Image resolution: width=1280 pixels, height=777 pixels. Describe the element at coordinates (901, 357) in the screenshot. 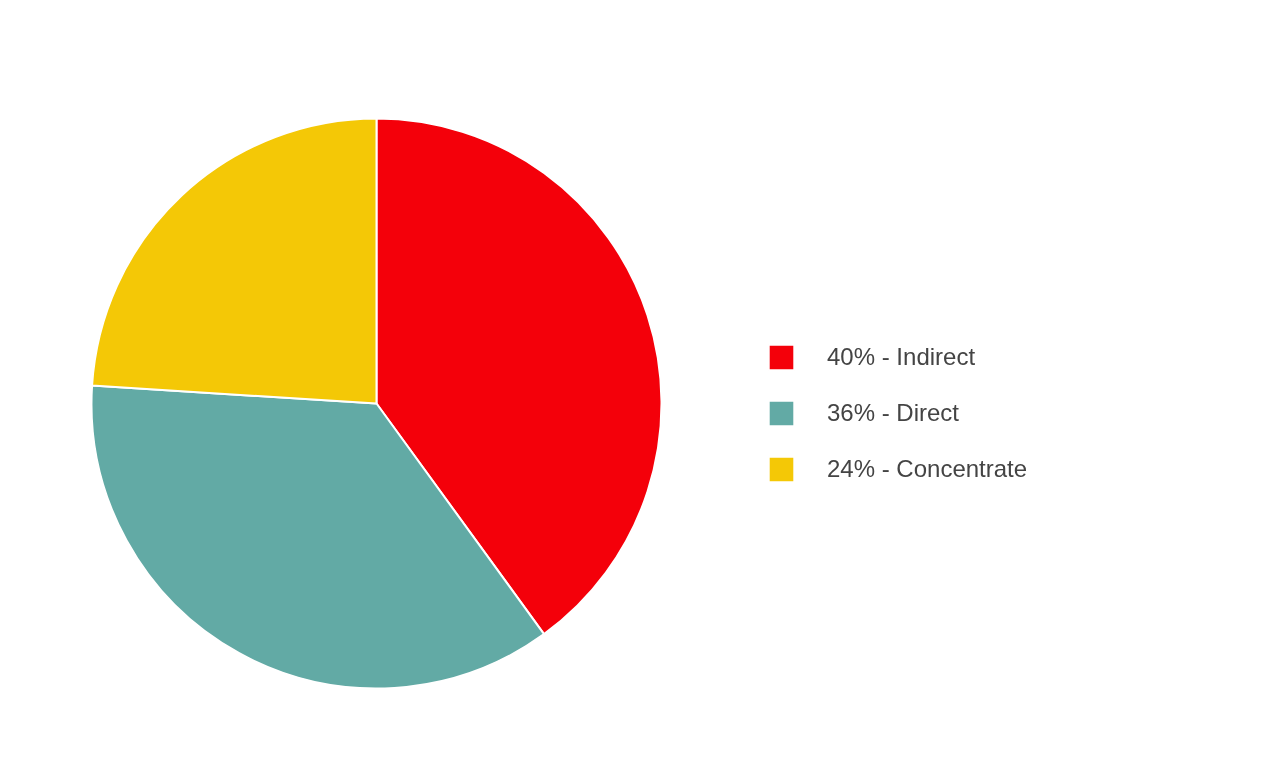

I see `legend-label: 40% - Indirect` at that location.